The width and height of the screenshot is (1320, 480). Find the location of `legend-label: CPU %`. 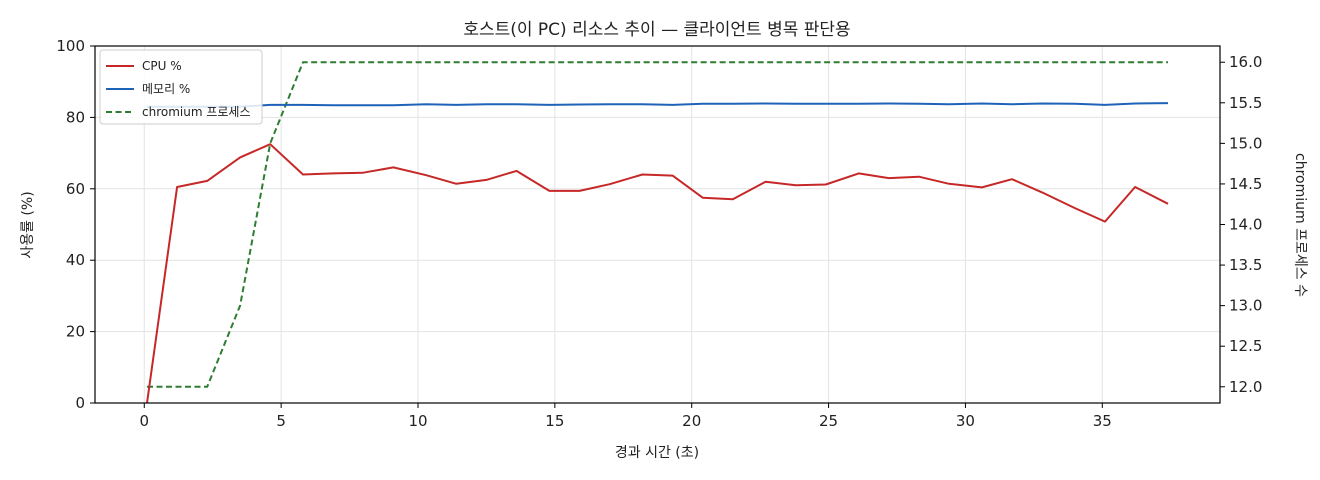

legend-label: CPU % is located at coordinates (162, 66).